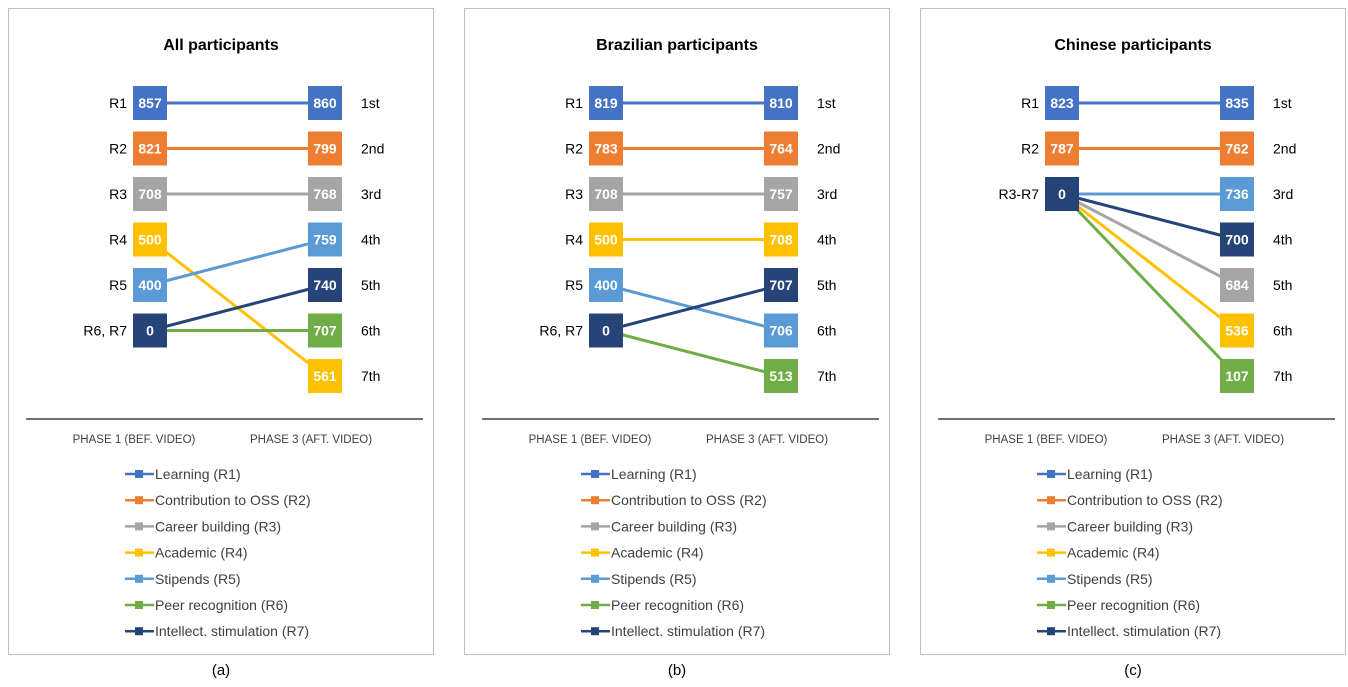  What do you see at coordinates (677, 45) in the screenshot?
I see `chart-title: Brazilian participants` at bounding box center [677, 45].